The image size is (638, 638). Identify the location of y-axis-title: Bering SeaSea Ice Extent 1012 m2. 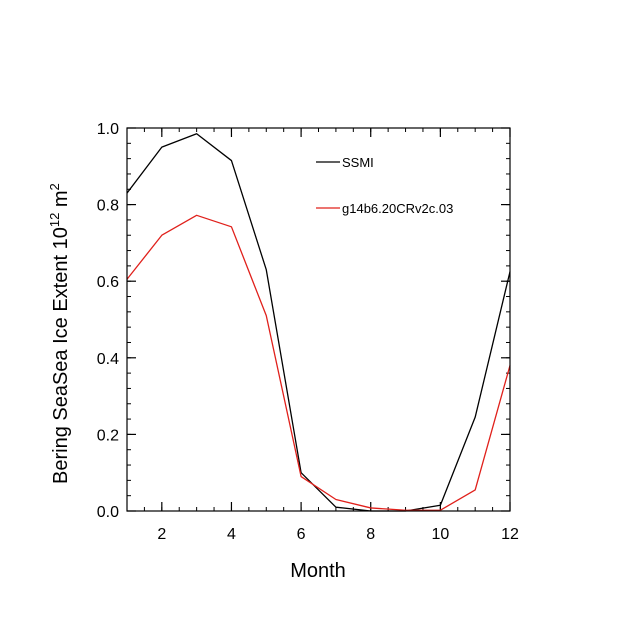
(59, 333).